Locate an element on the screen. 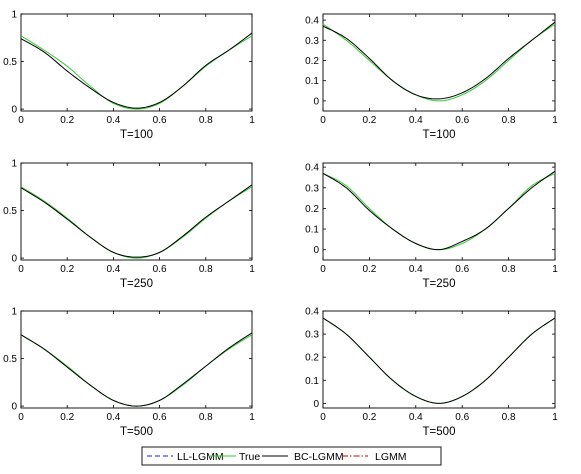 Image resolution: width=581 pixels, height=474 pixels. legend-label: LGMM is located at coordinates (391, 457).